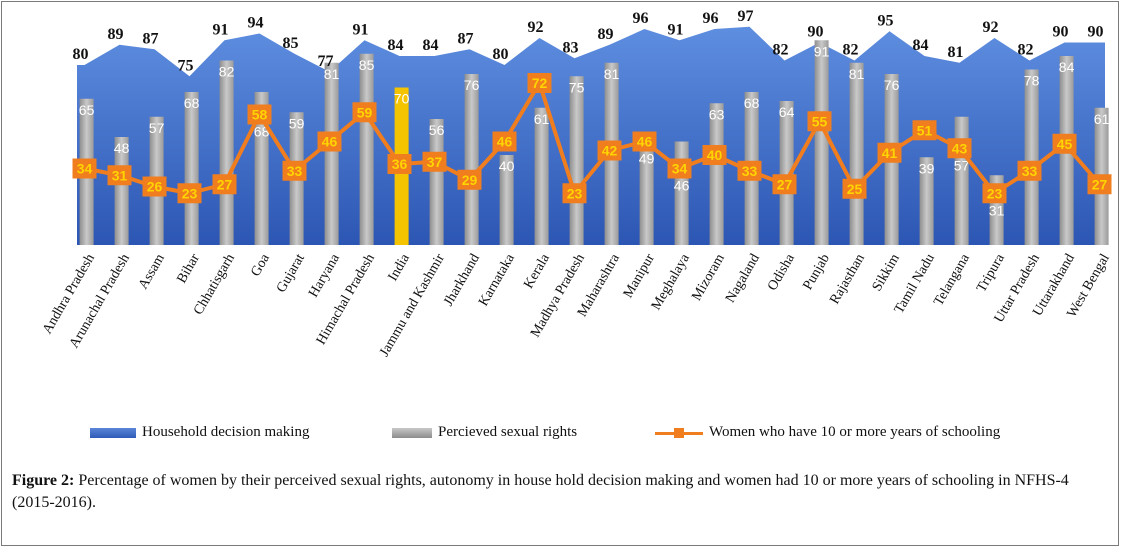  I want to click on x-tick-label: India, so click(400, 267).